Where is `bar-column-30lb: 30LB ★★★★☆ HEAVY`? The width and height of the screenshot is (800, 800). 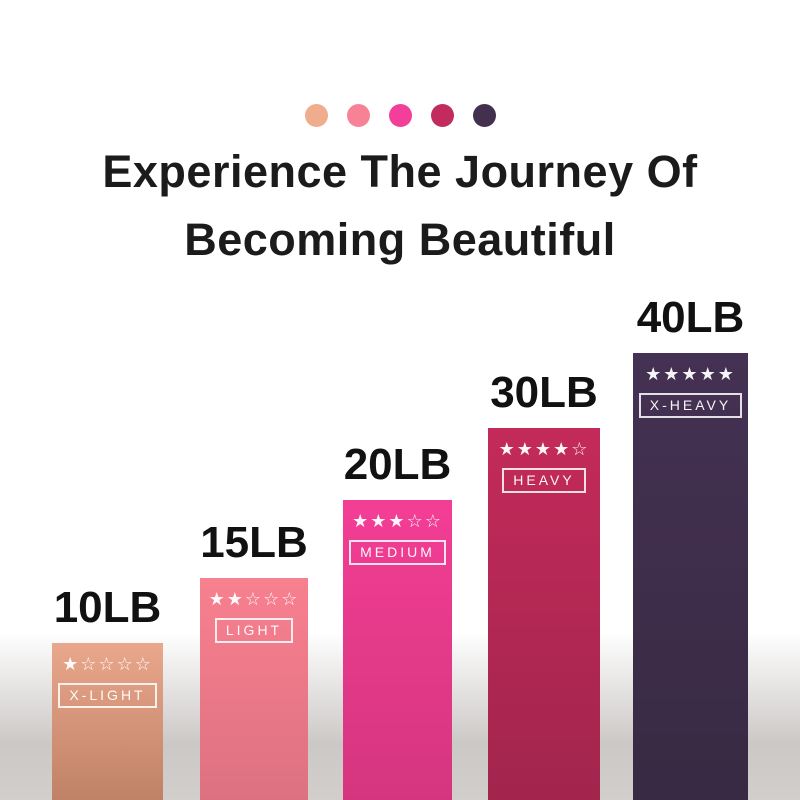 bar-column-30lb: 30LB ★★★★☆ HEAVY is located at coordinates (544, 584).